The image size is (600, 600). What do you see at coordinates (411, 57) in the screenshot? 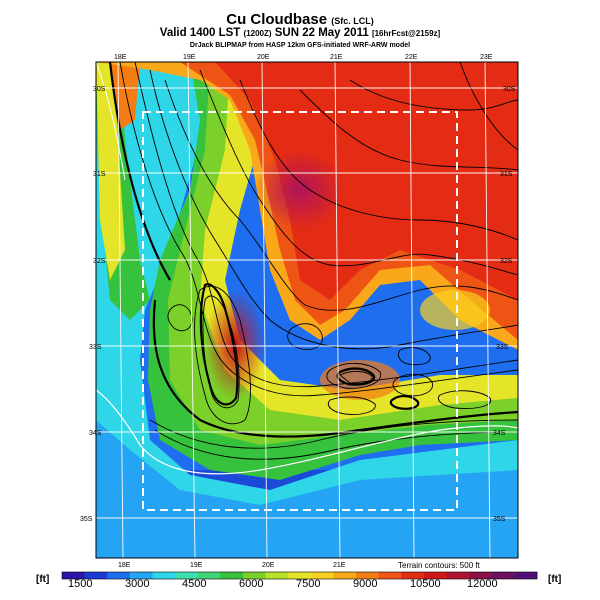
I see `top-lon-22: 22E` at bounding box center [411, 57].